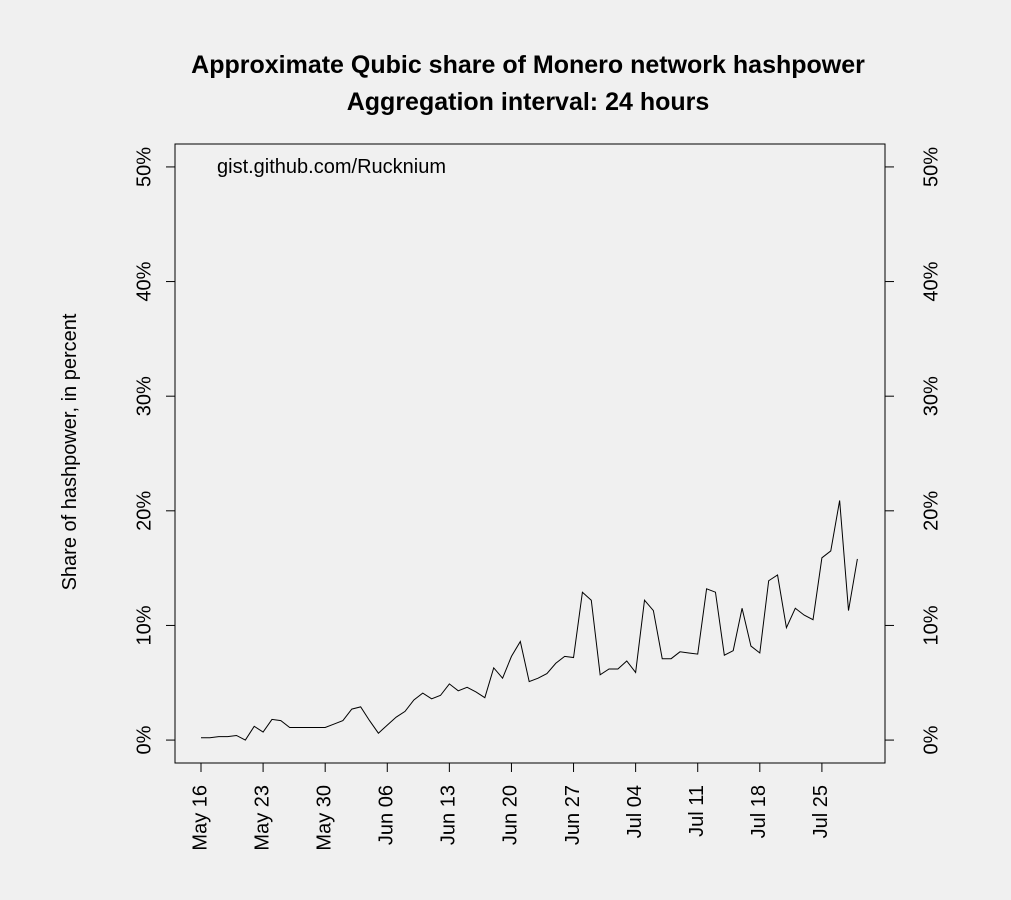 This screenshot has height=900, width=1011. Describe the element at coordinates (759, 811) in the screenshot. I see `x-tick-label: Jul 18` at that location.